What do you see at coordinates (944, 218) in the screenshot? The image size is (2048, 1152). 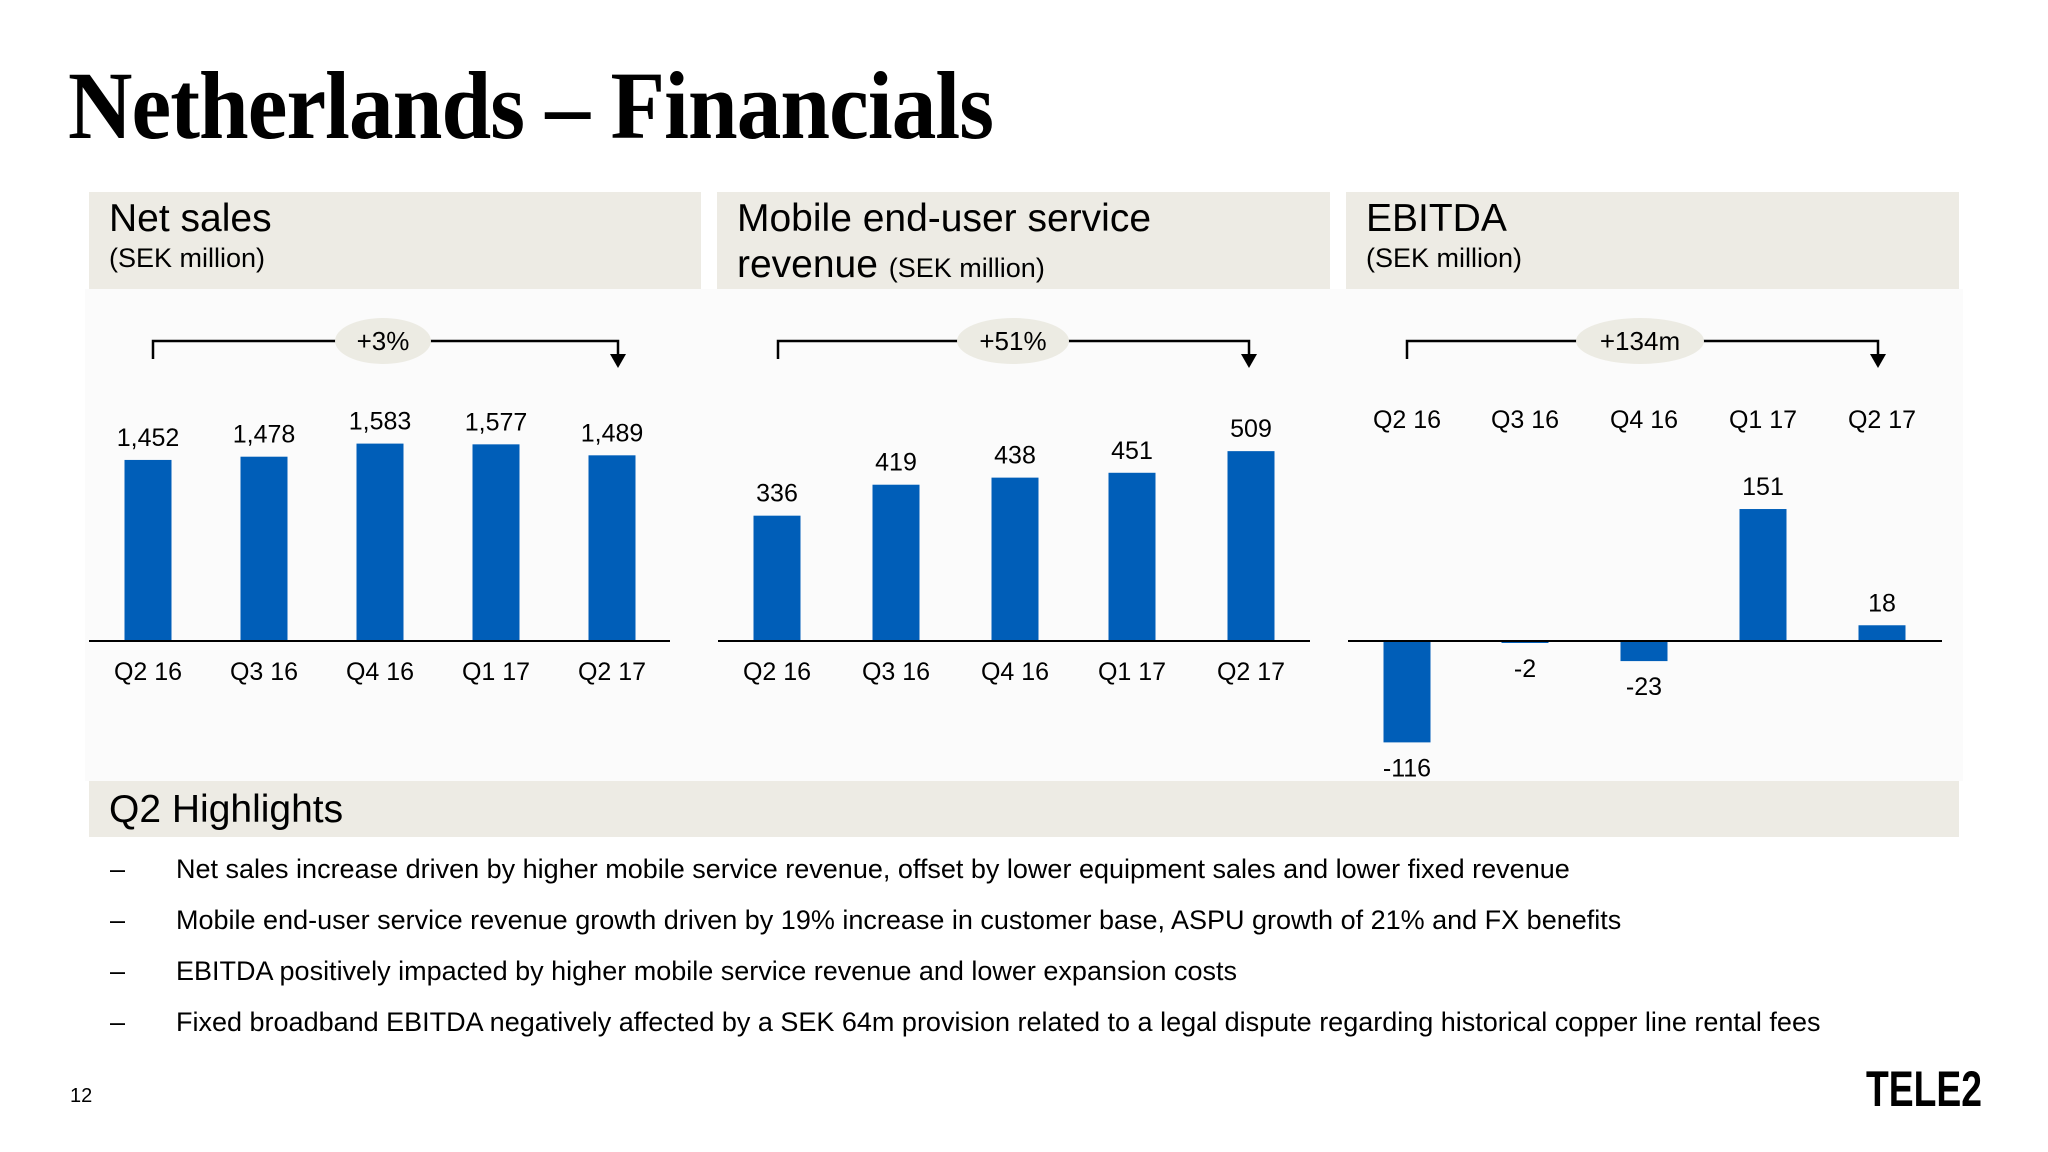 I see `mobile-revenue-title-line1: Mobile end-user service` at bounding box center [944, 218].